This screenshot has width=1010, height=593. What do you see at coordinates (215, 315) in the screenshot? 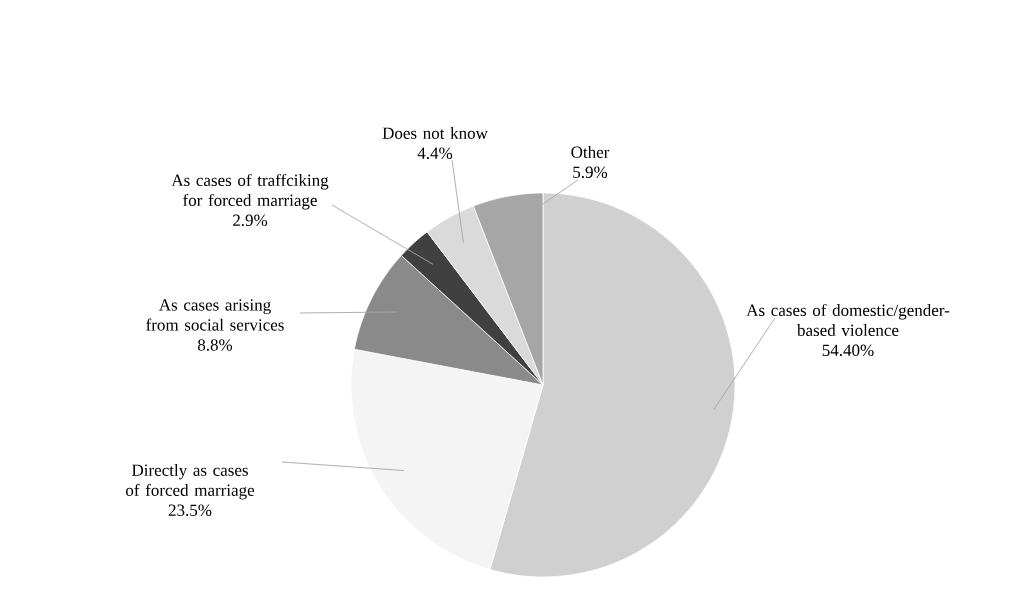
I see `slice-label: As cases arising from social services` at bounding box center [215, 315].